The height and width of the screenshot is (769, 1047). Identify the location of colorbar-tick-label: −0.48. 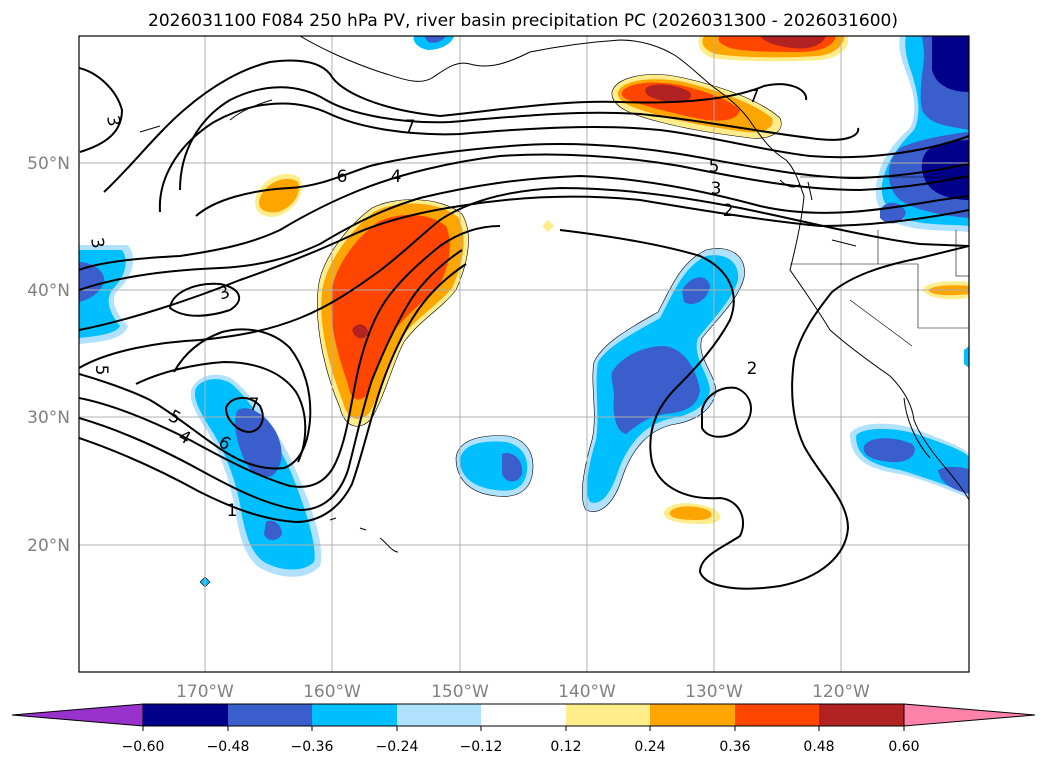
(228, 747).